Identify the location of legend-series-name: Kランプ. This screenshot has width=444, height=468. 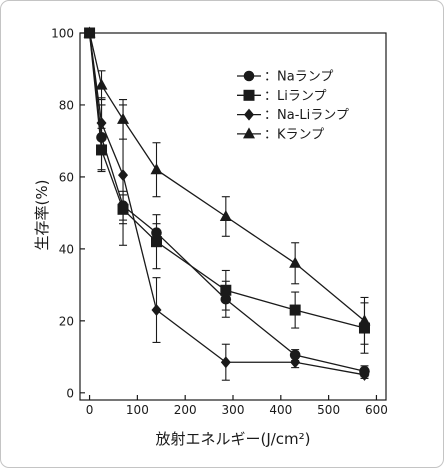
(300, 134).